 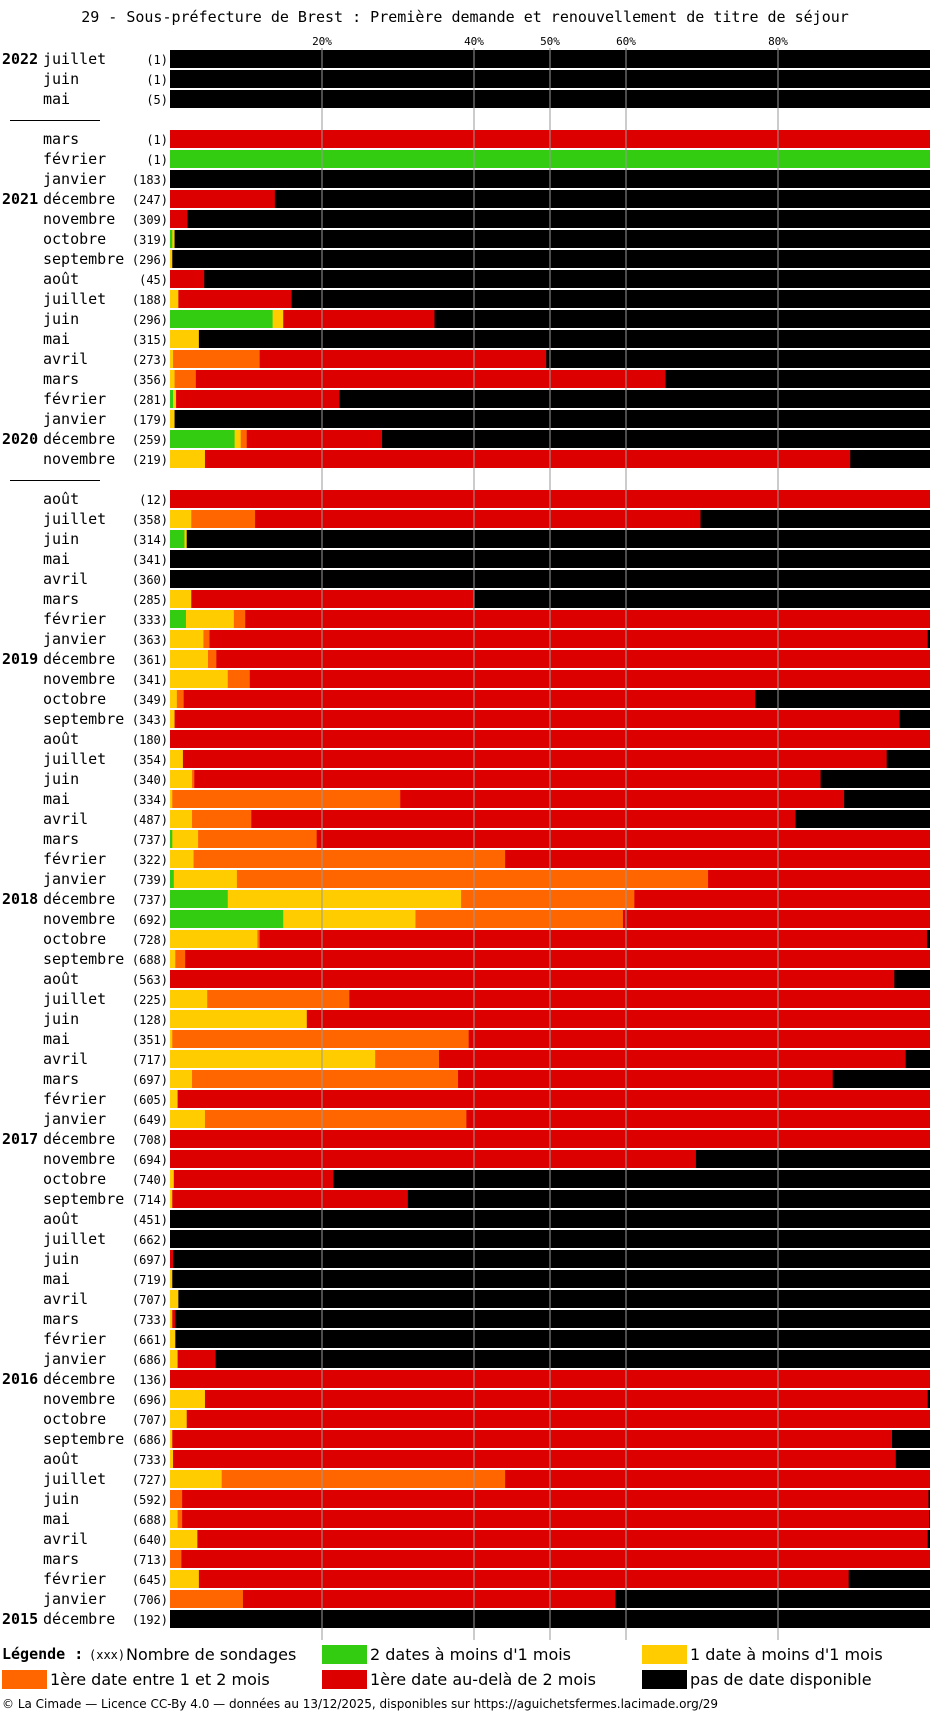 I want to click on x-tick-label: 40%, so click(x=474, y=41).